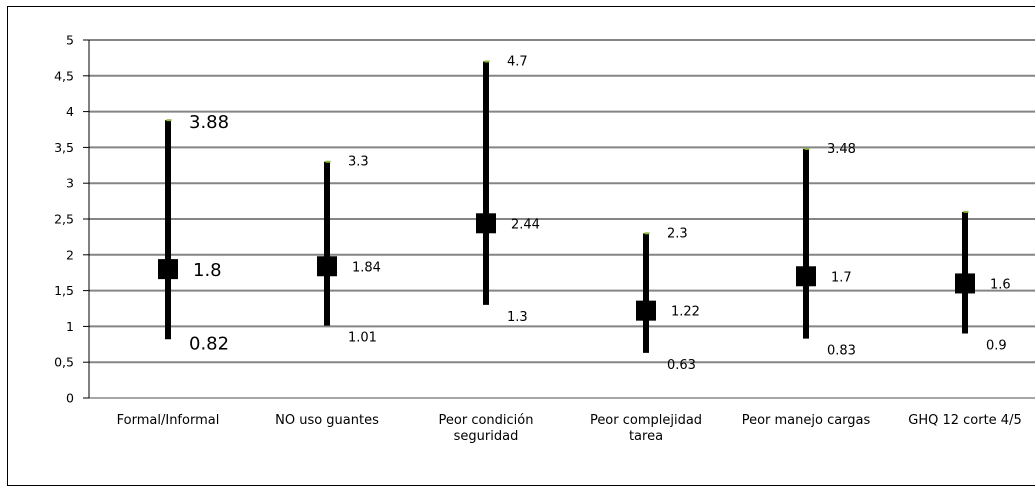  What do you see at coordinates (64, 147) in the screenshot?
I see `y-tick-label: 3,5` at bounding box center [64, 147].